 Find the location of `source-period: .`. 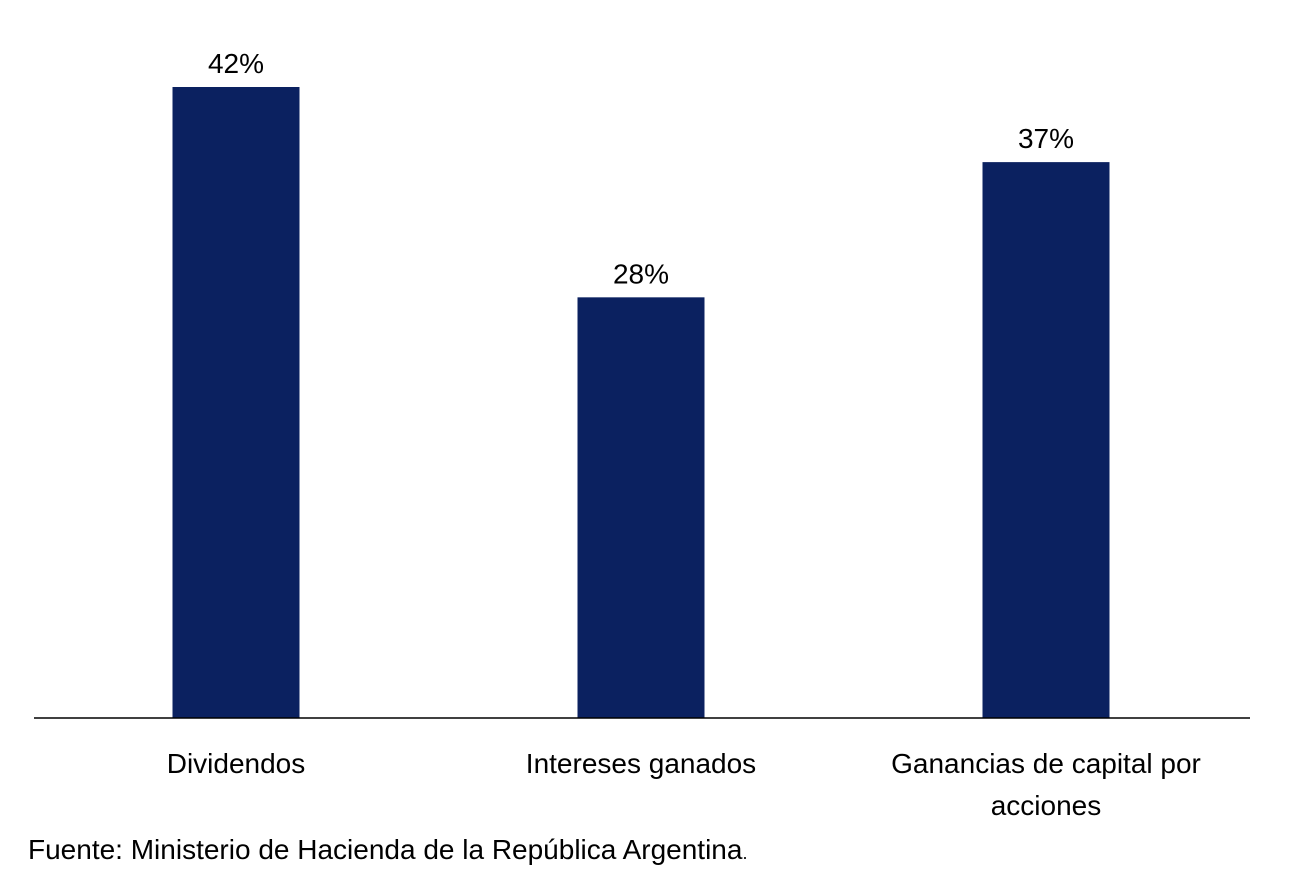

source-period: . is located at coordinates (745, 853).